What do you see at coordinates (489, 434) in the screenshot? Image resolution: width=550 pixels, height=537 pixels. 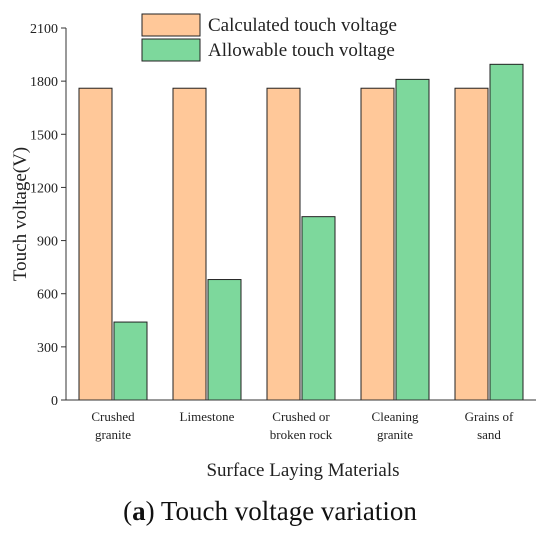 I see `x-category-label-line: sand` at bounding box center [489, 434].